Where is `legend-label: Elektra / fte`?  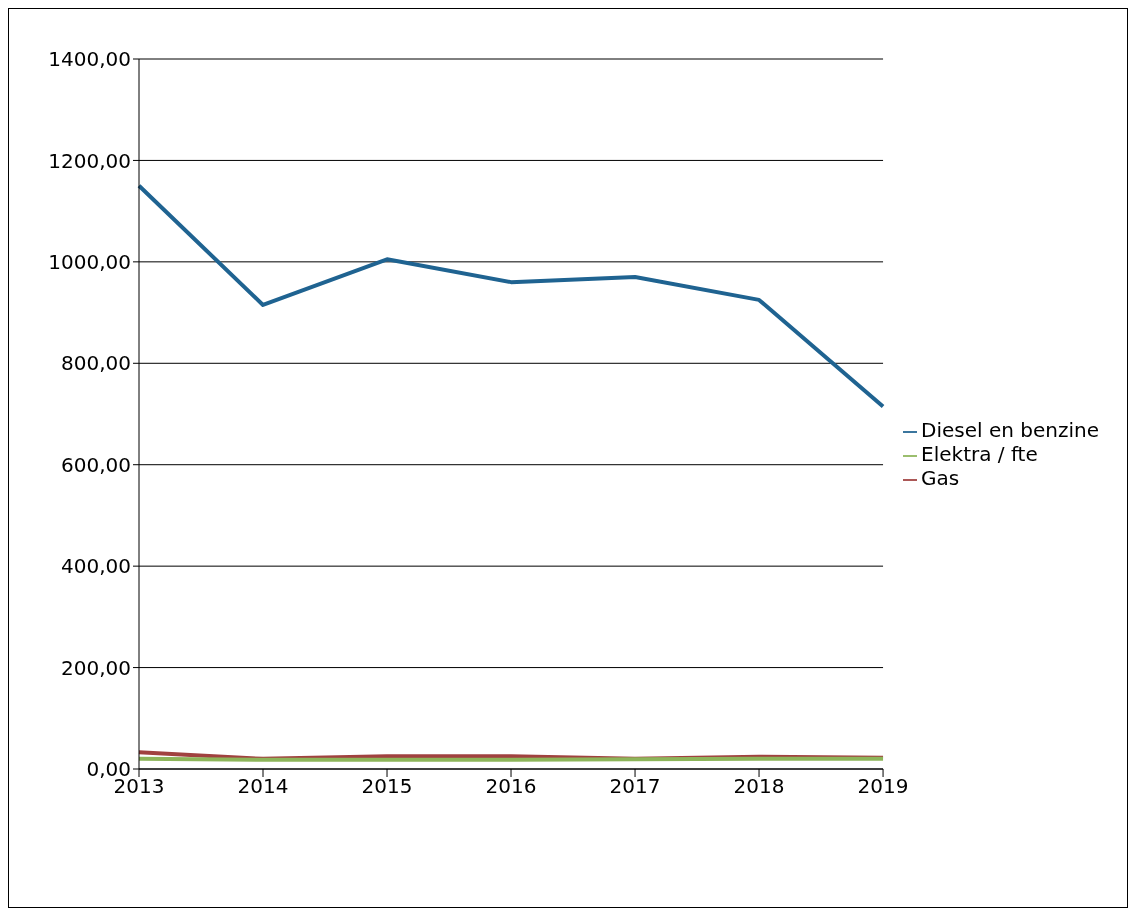 legend-label: Elektra / fte is located at coordinates (979, 454).